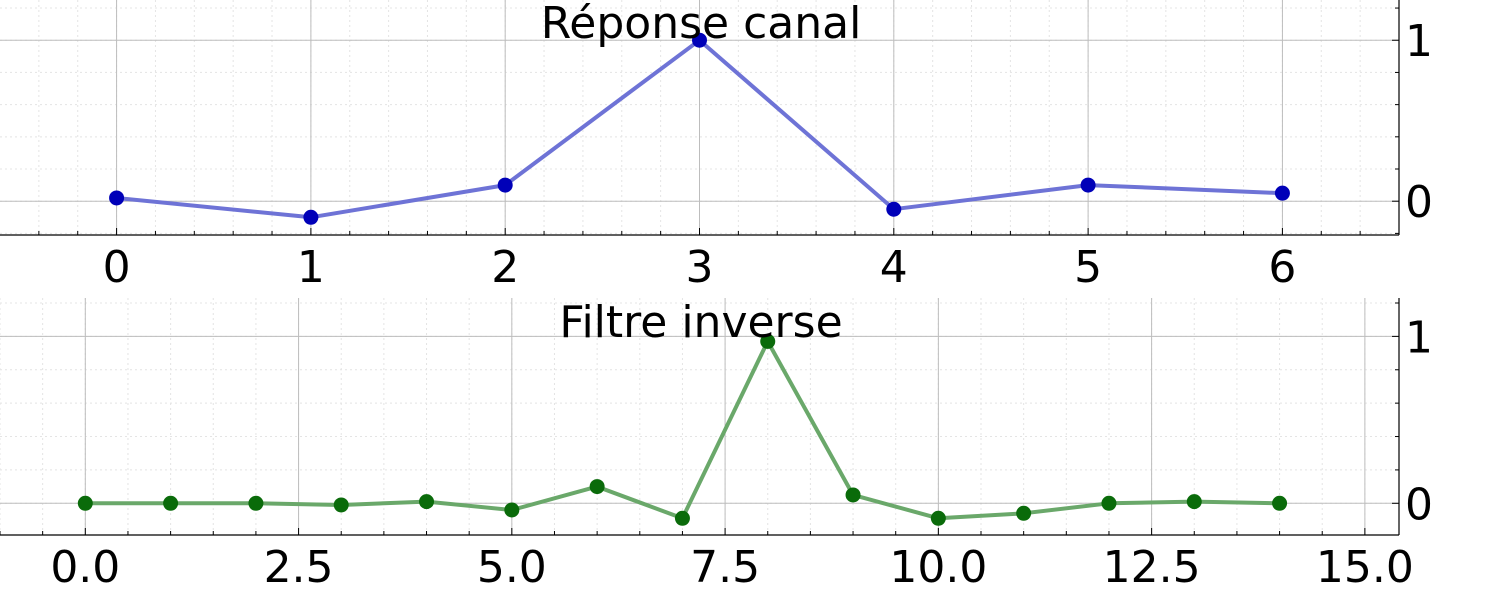  What do you see at coordinates (299, 567) in the screenshot?
I see `x-tick-label: 2.5` at bounding box center [299, 567].